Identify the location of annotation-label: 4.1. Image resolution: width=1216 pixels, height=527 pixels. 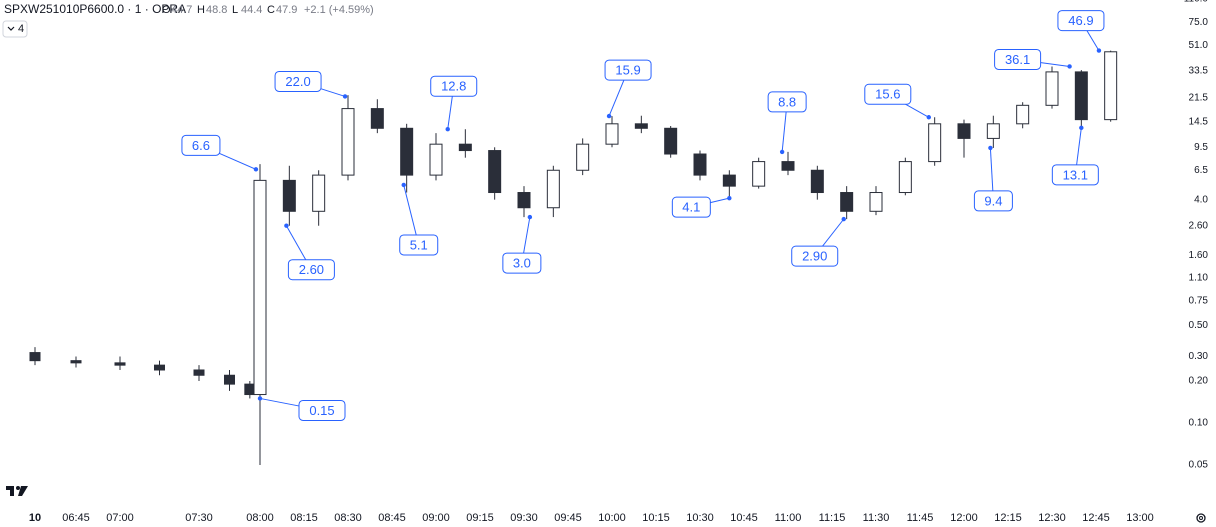
(691, 207).